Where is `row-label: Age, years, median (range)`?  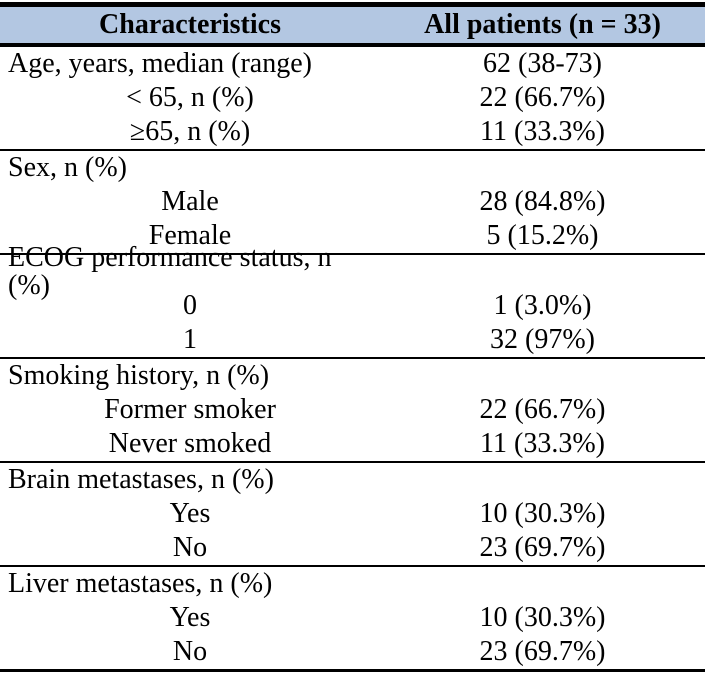 row-label: Age, years, median (range) is located at coordinates (160, 63).